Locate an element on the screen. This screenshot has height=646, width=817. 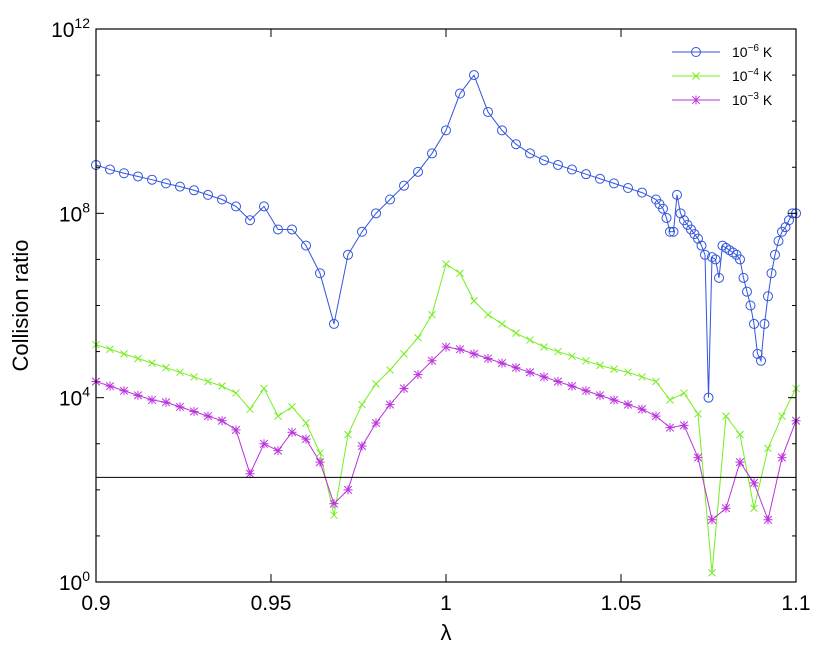
legend-label: 10−6 K is located at coordinates (752, 51).